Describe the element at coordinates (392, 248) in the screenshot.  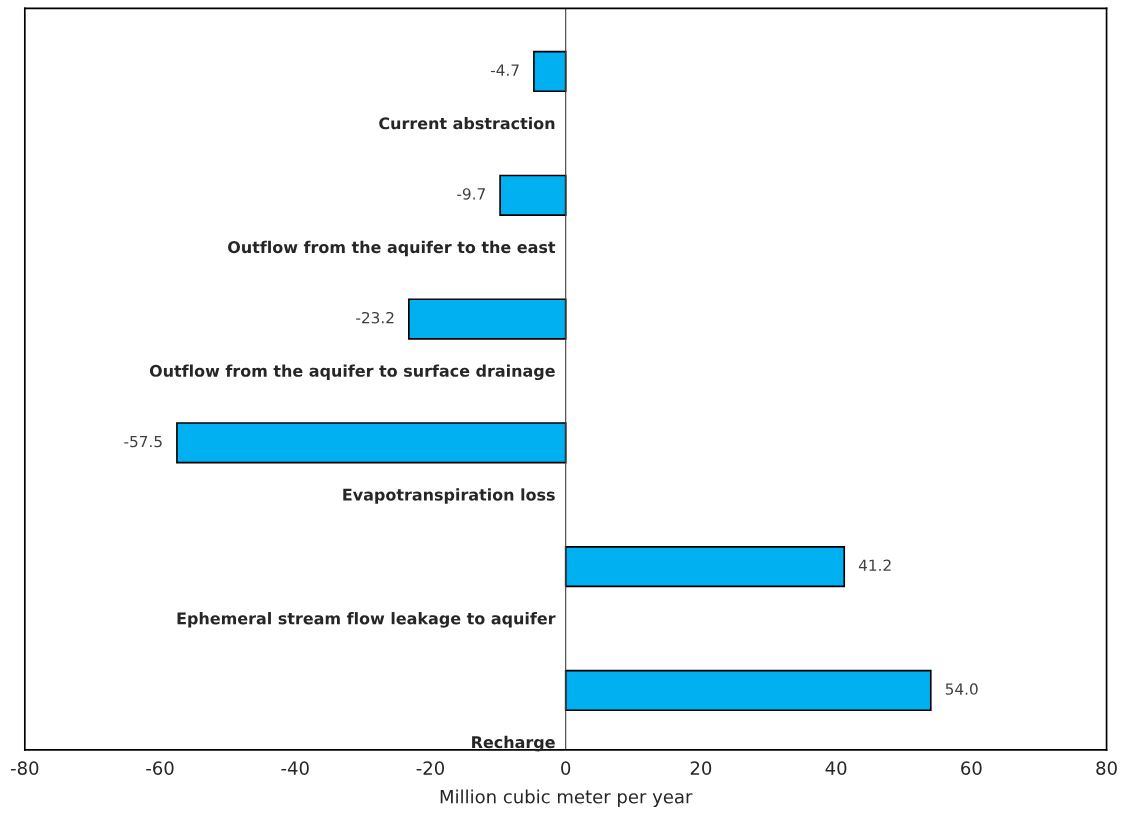
I see `y-tick-label: Outflow from the aquifer to the east` at that location.